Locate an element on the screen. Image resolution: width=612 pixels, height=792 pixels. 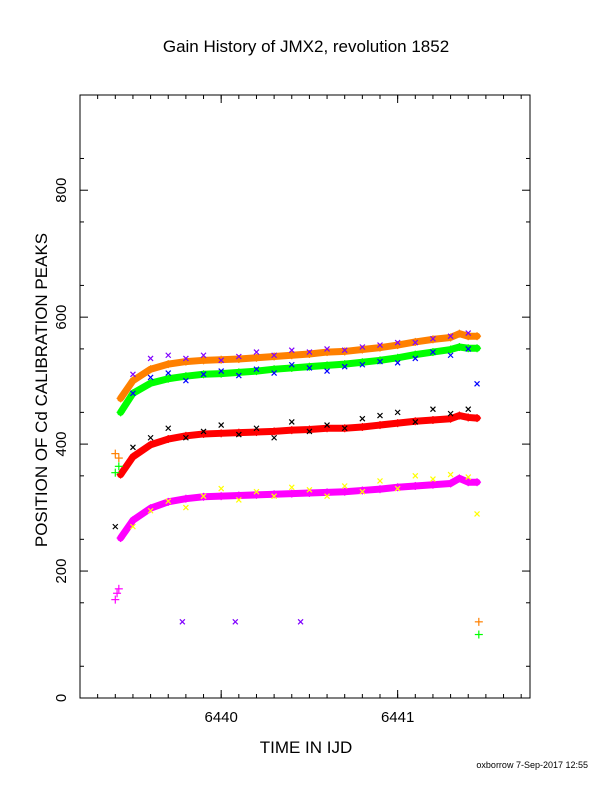
chart-title: Gain History of JMX2, revolution 1852 is located at coordinates (306, 46).